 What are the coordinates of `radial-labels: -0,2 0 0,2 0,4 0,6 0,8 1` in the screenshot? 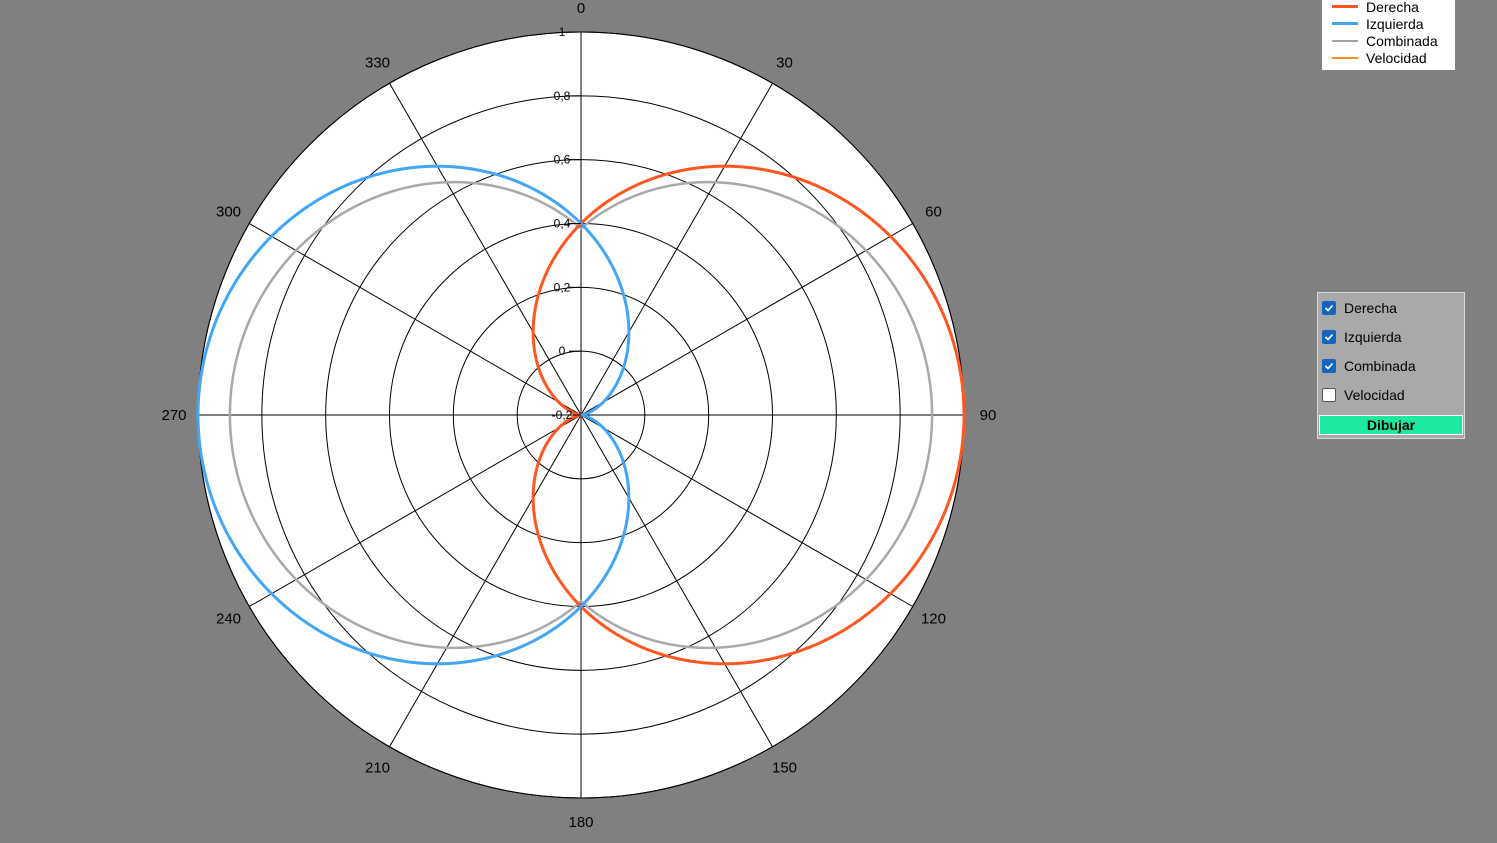 It's located at (566, 223).